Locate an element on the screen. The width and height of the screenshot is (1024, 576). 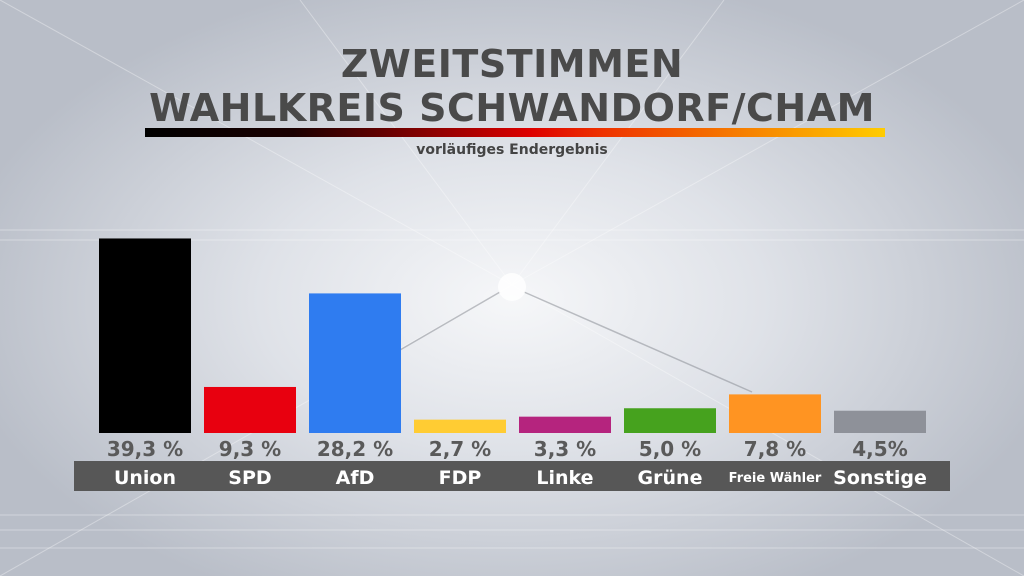
value-label-spd: 9,3 % is located at coordinates (250, 449).